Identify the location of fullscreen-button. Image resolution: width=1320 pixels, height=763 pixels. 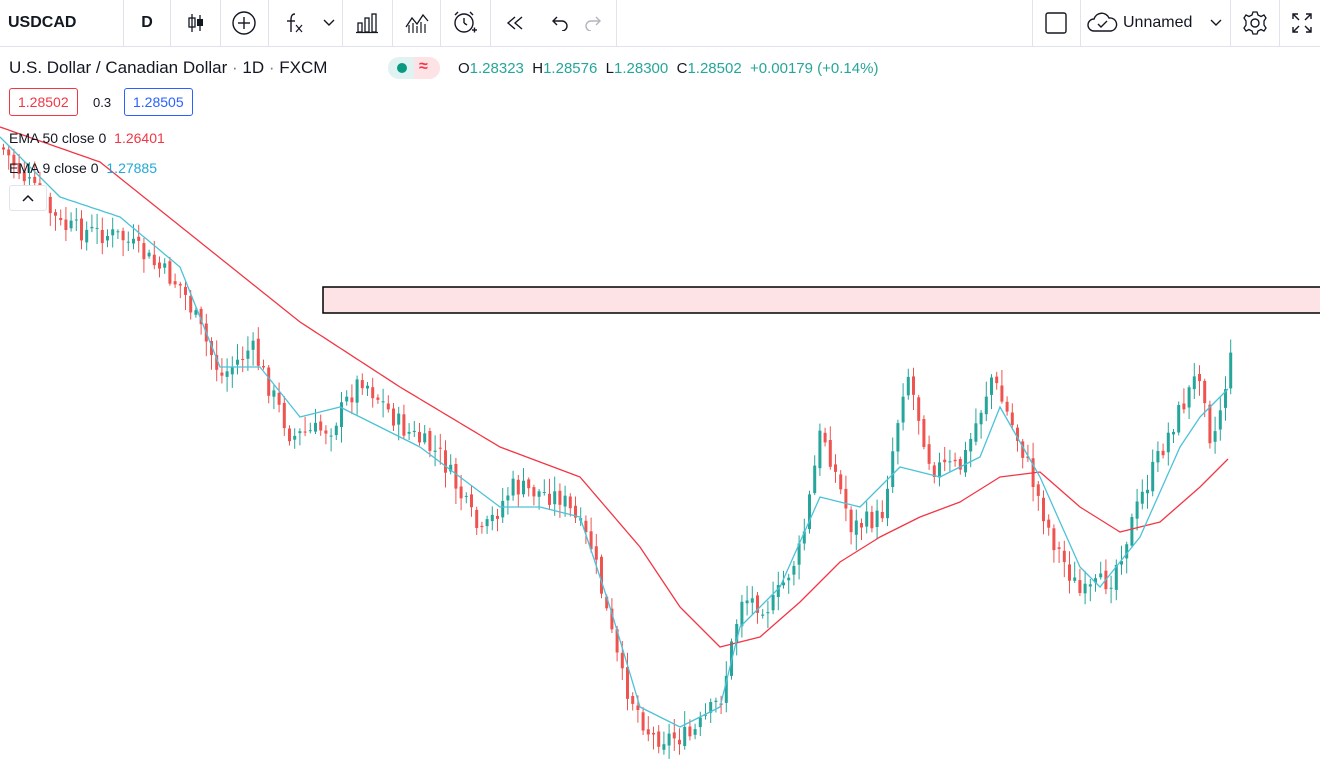
(1302, 23).